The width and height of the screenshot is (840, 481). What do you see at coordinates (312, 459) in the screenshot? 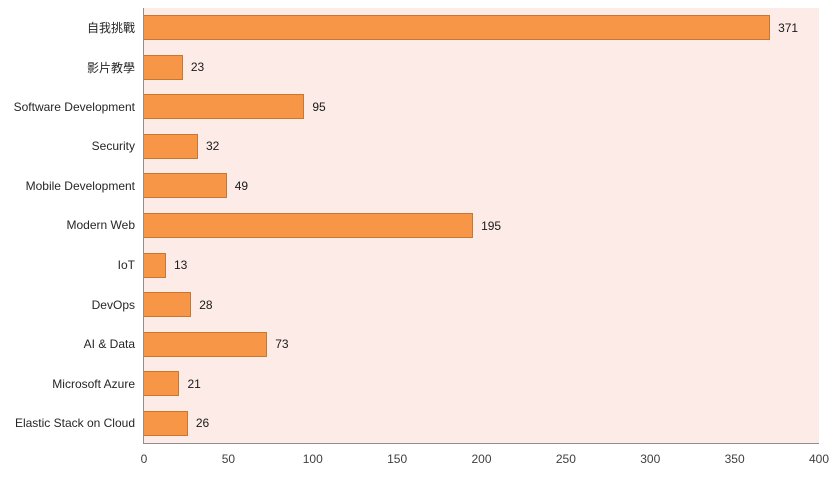
I see `x-tick-label-2: 100` at bounding box center [312, 459].